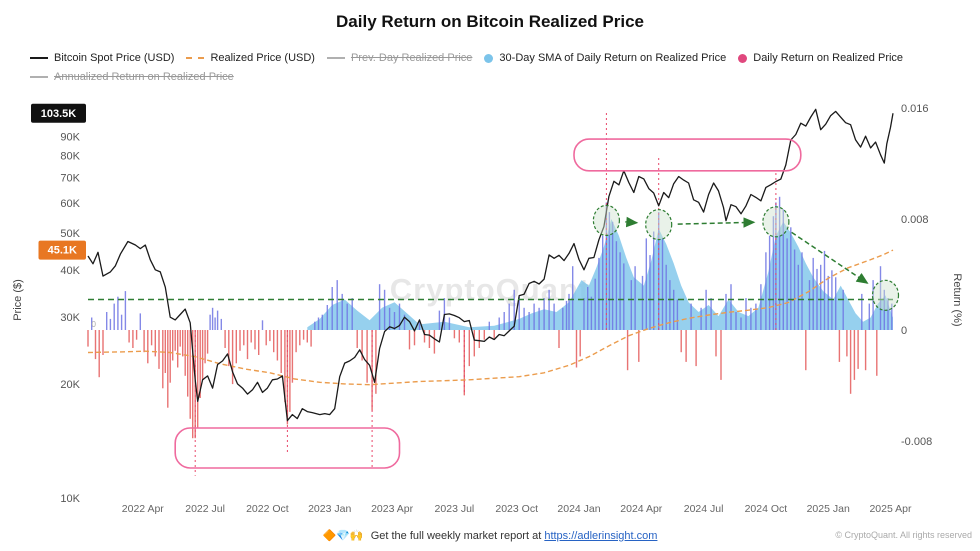 The image size is (980, 551). I want to click on legend-item-4: Daily Return on Realized Price, so click(820, 58).